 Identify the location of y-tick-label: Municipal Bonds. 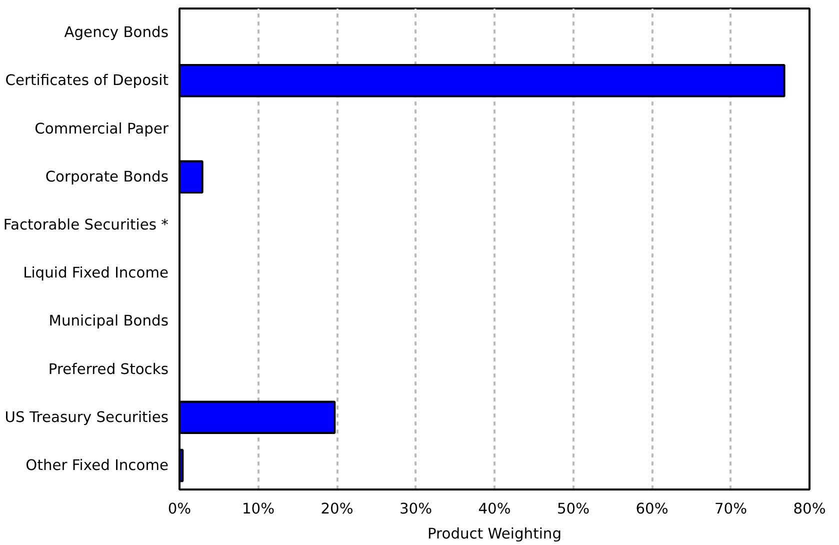
(108, 321).